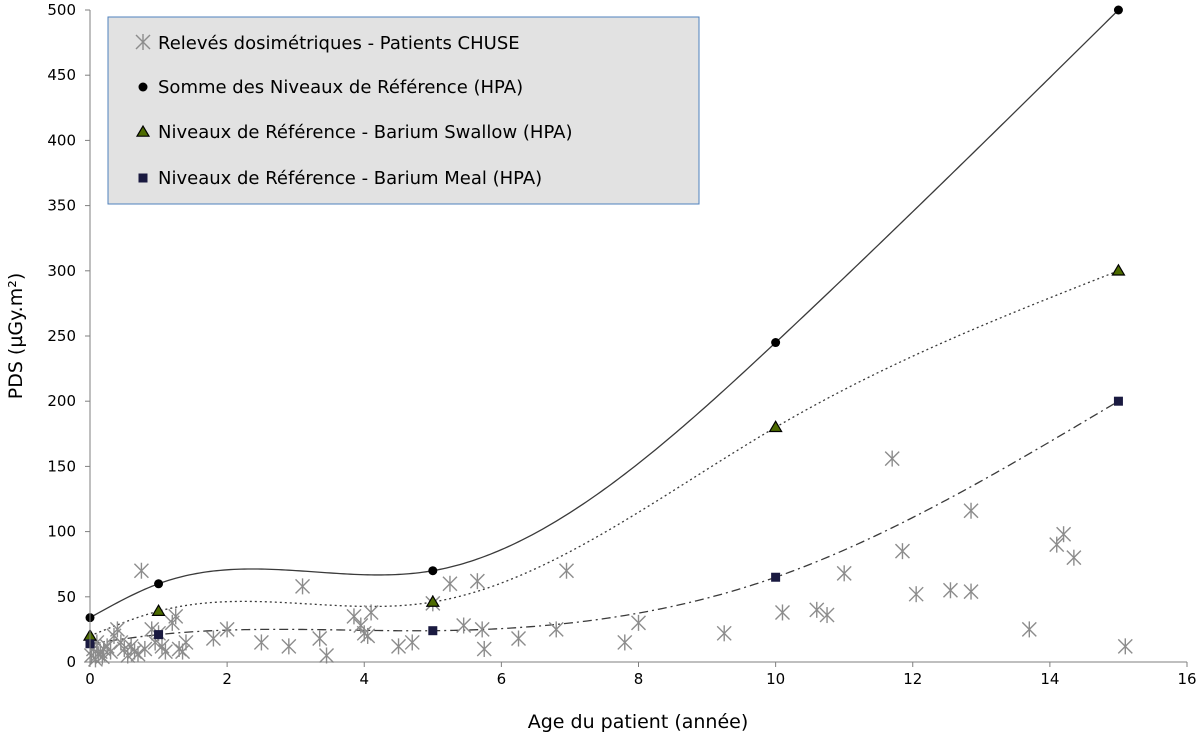 The width and height of the screenshot is (1200, 740). Describe the element at coordinates (61, 140) in the screenshot. I see `y-tick-label: 400` at that location.